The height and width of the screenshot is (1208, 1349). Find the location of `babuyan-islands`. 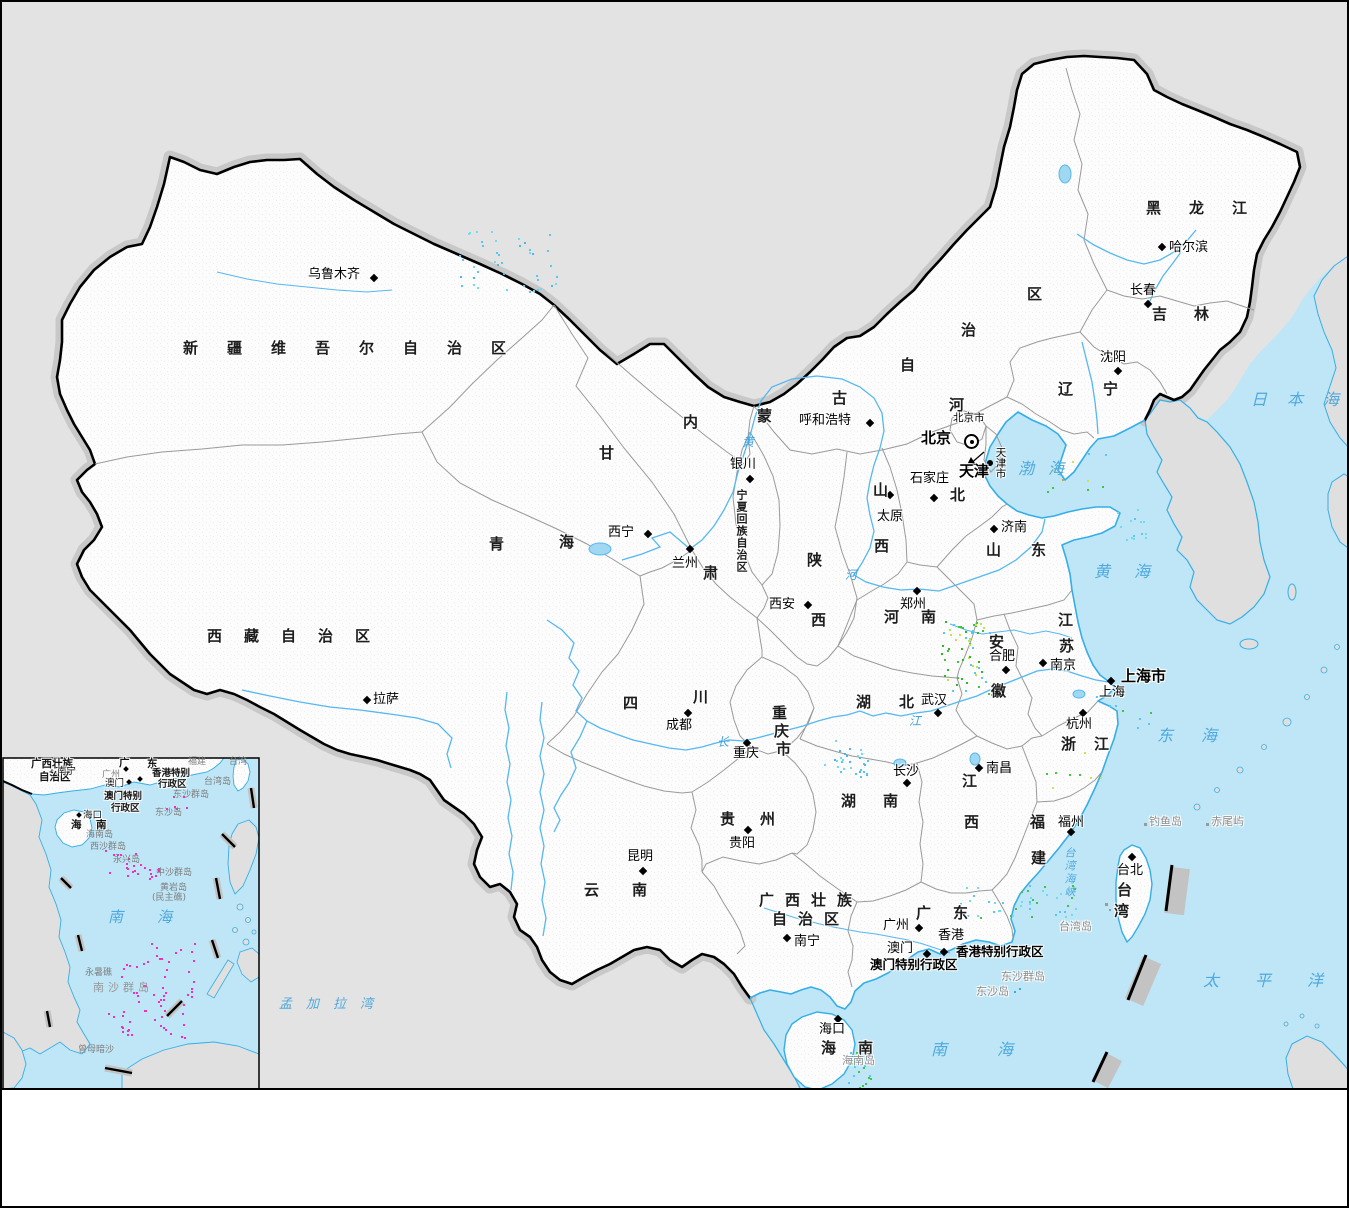

babuyan-islands is located at coordinates (1301, 1021).